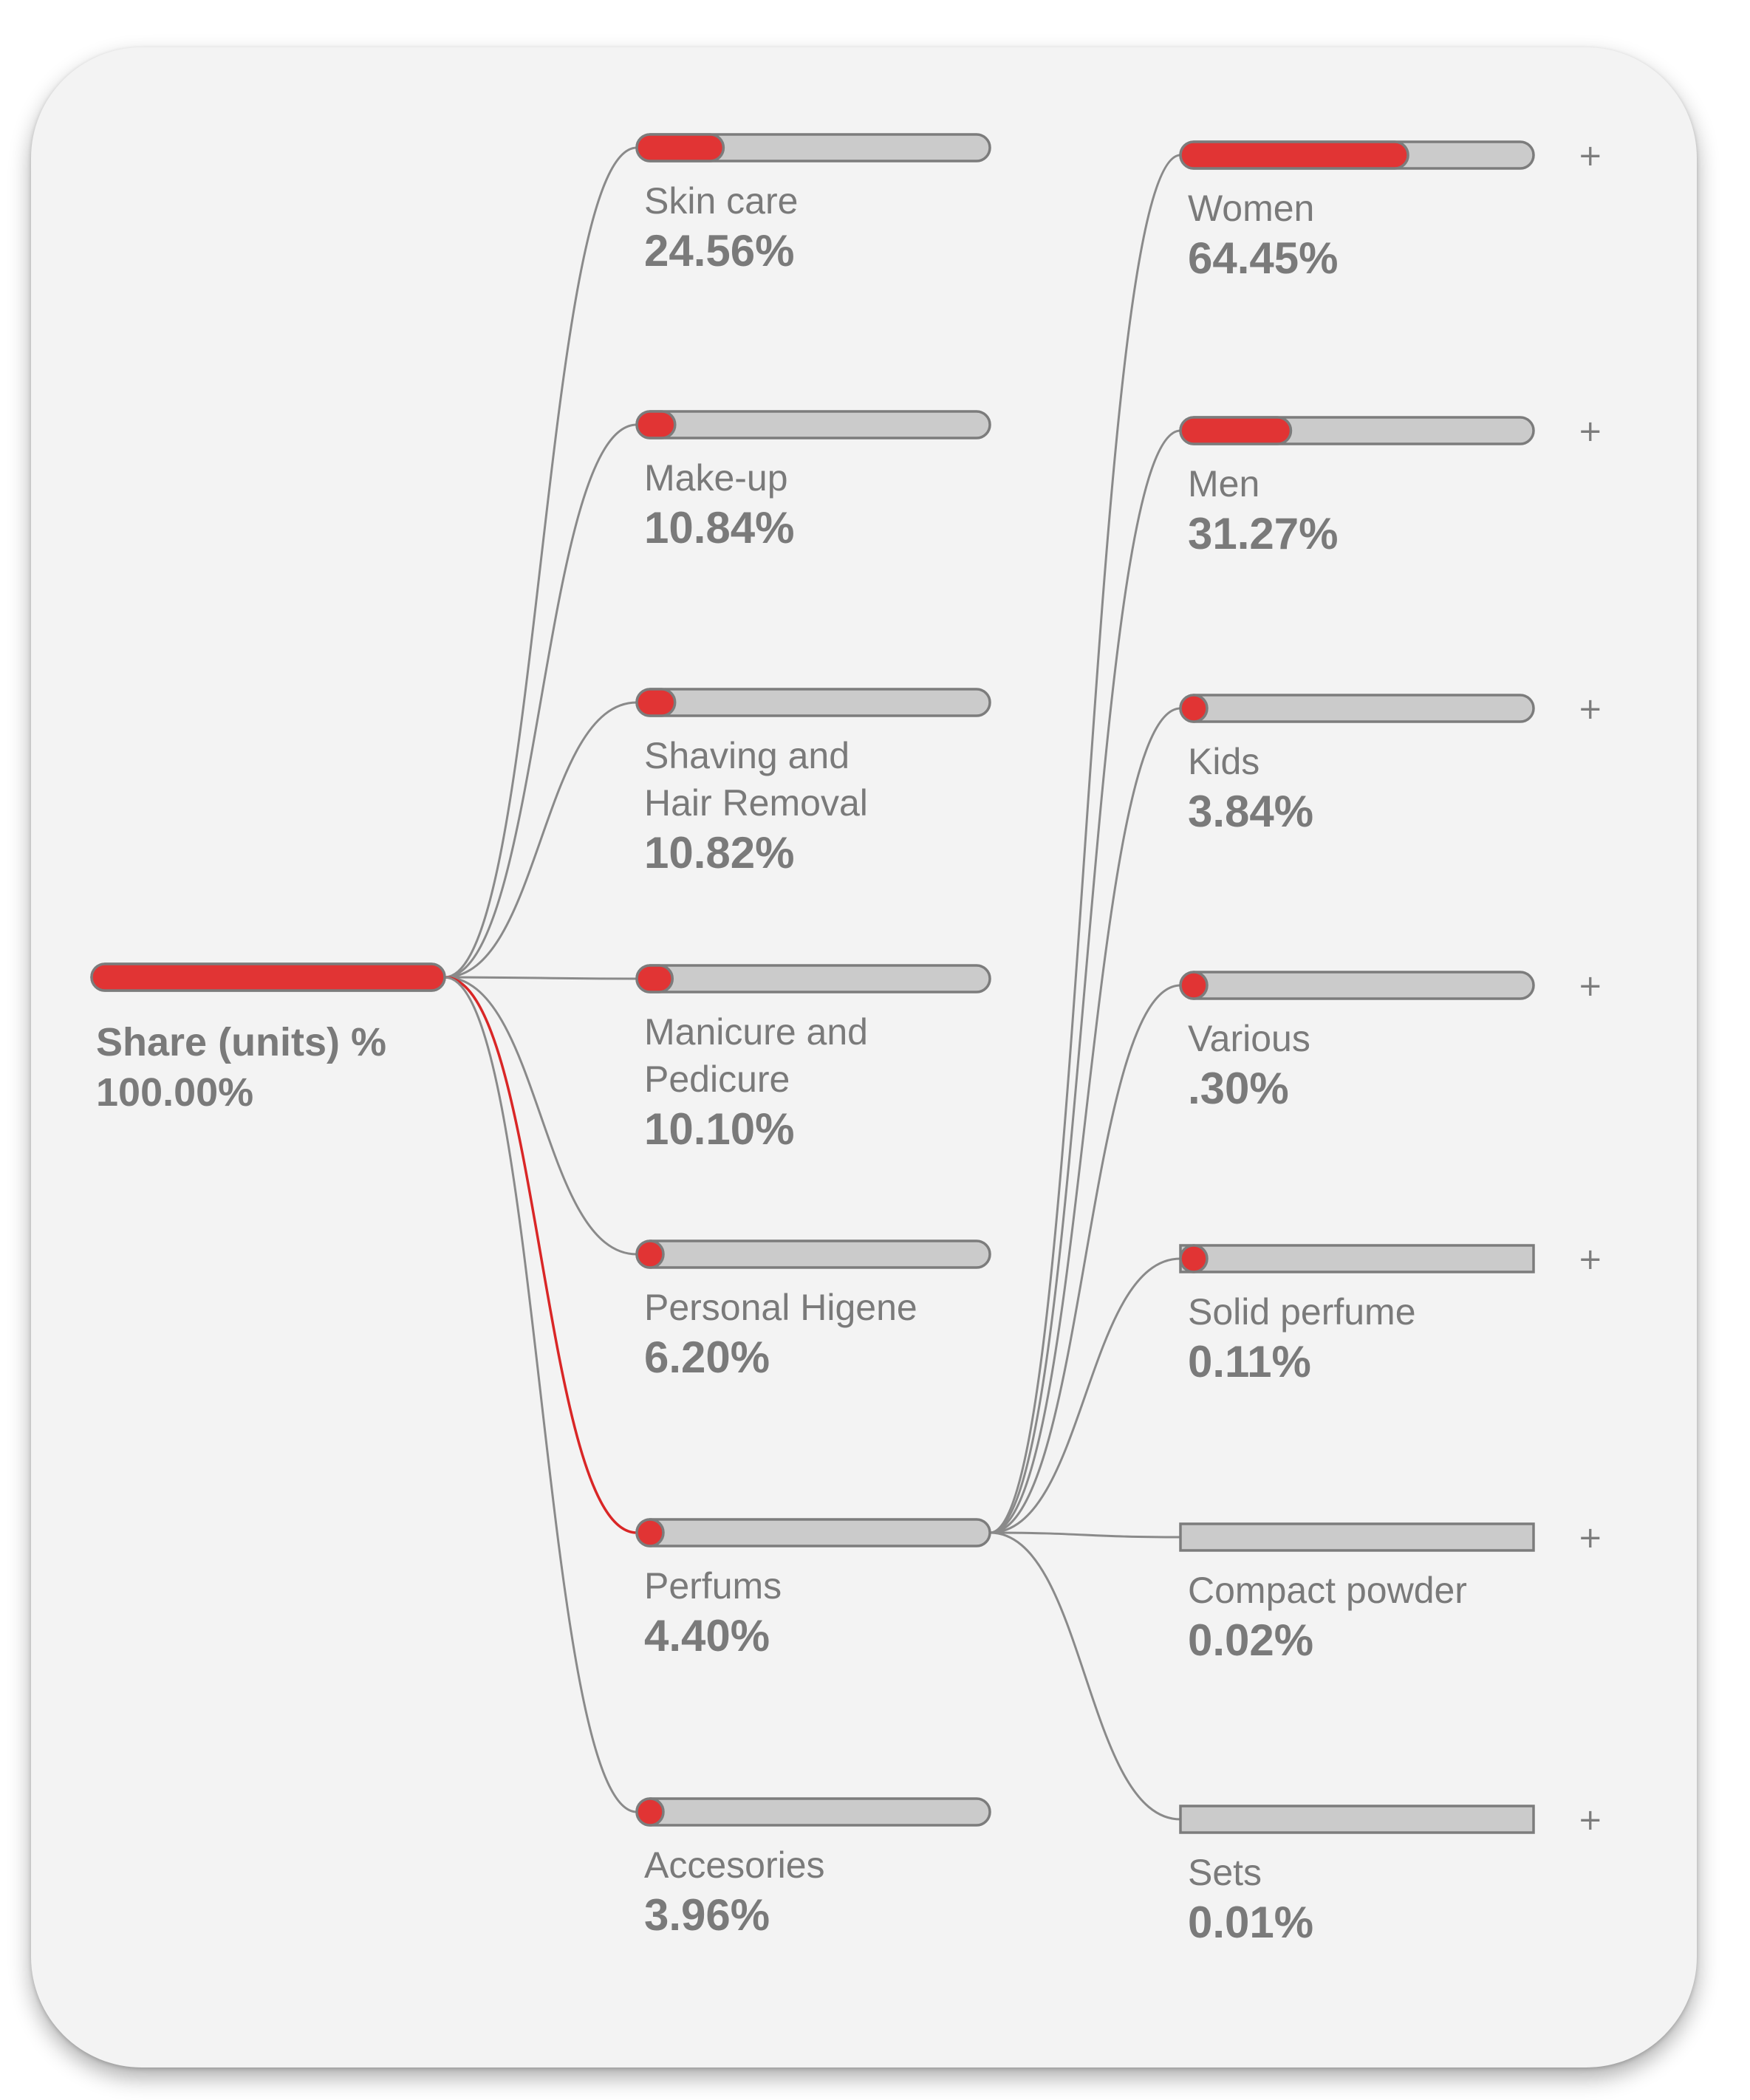  What do you see at coordinates (650, 1532) in the screenshot?
I see `node-perfums-bar-fill` at bounding box center [650, 1532].